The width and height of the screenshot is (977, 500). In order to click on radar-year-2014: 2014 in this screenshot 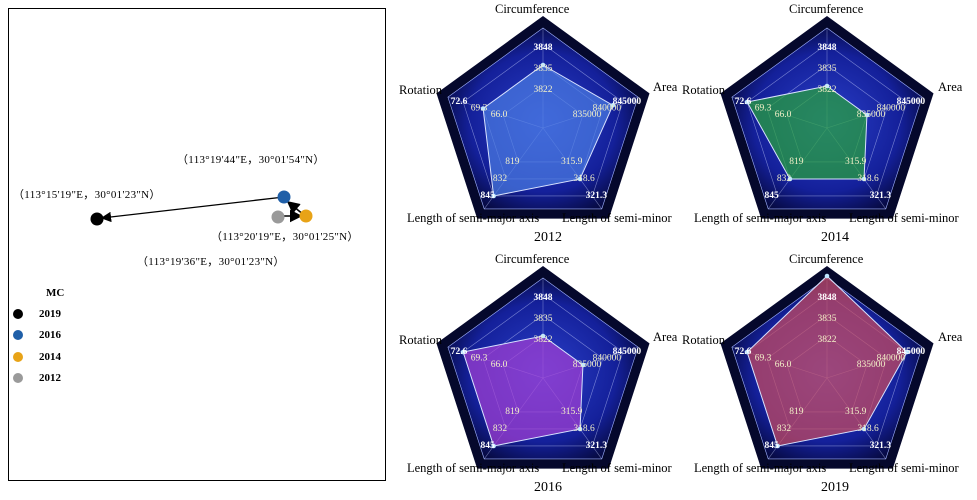, I will do `click(835, 237)`.